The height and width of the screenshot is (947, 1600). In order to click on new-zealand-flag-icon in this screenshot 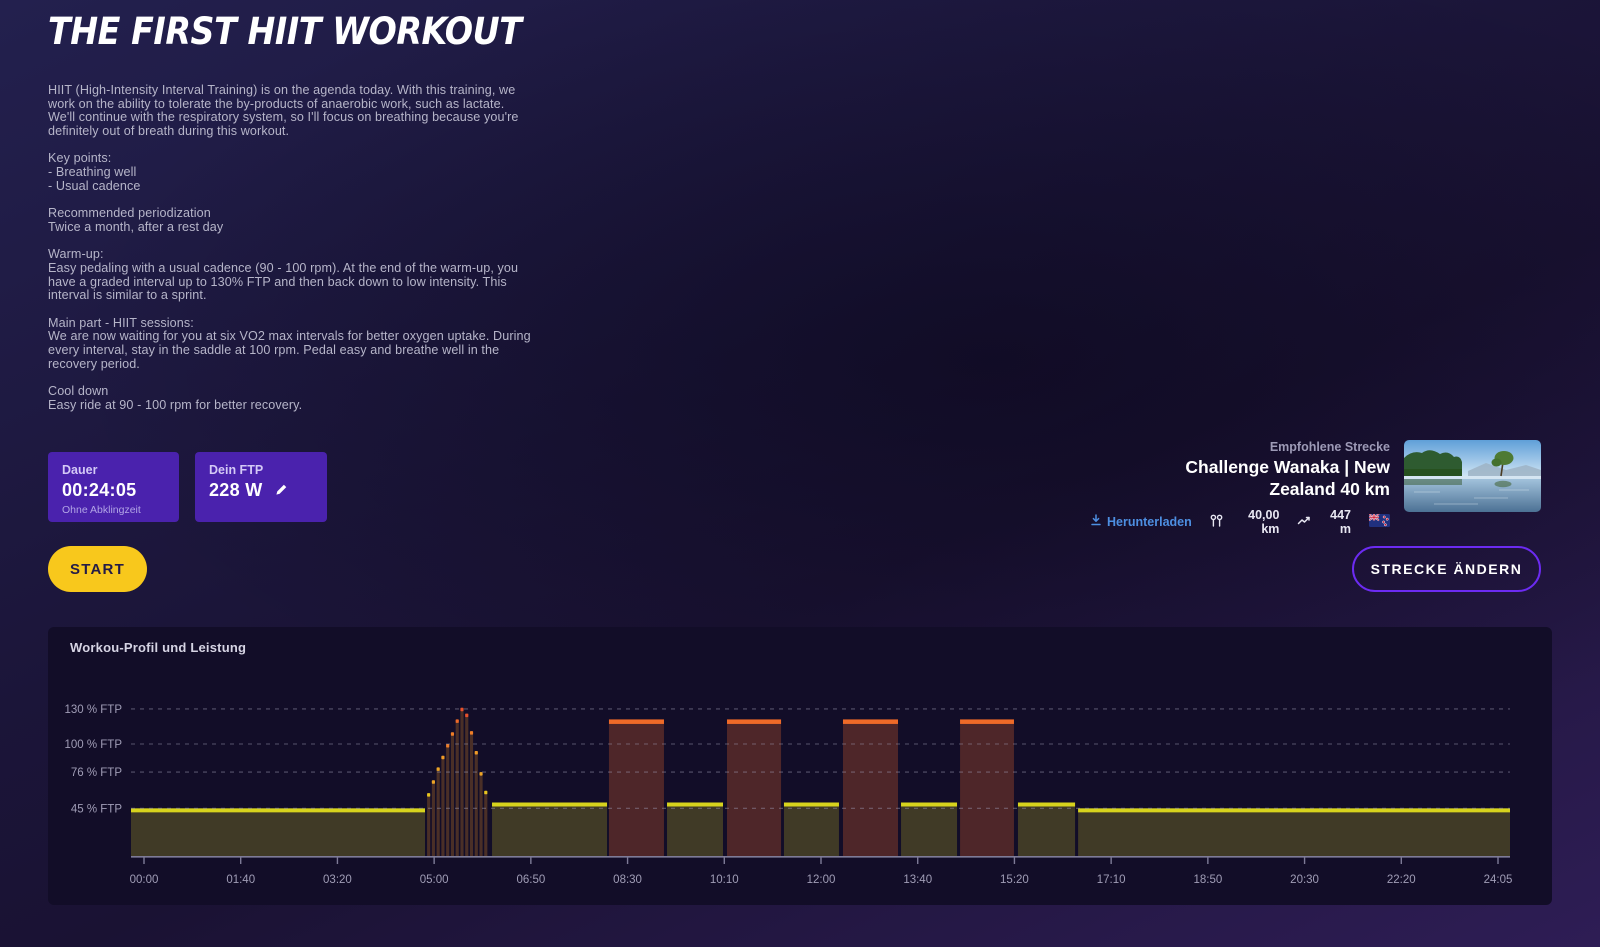, I will do `click(1379, 521)`.